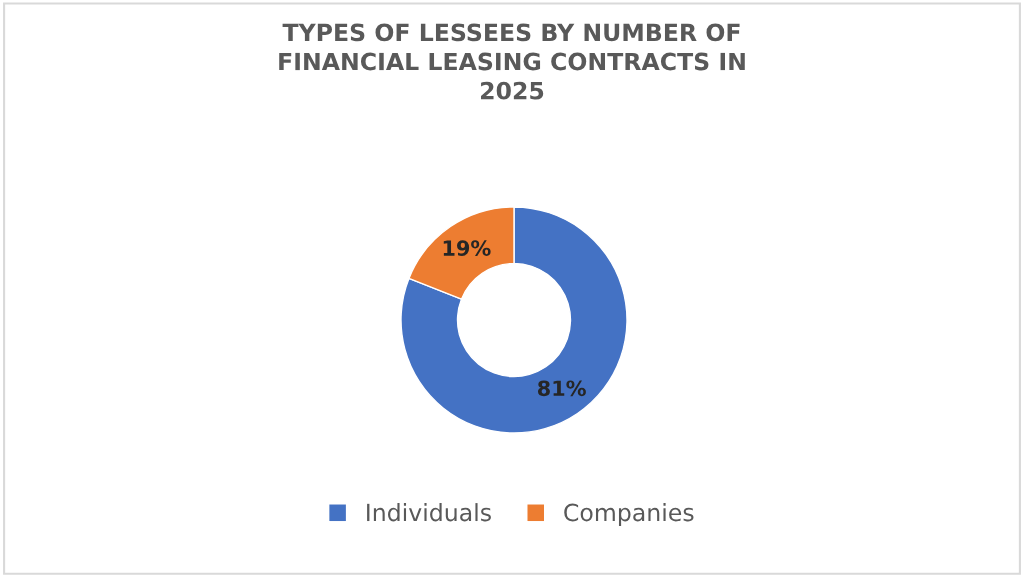 The image size is (1024, 576). What do you see at coordinates (429, 512) in the screenshot?
I see `legend-label: Individuals` at bounding box center [429, 512].